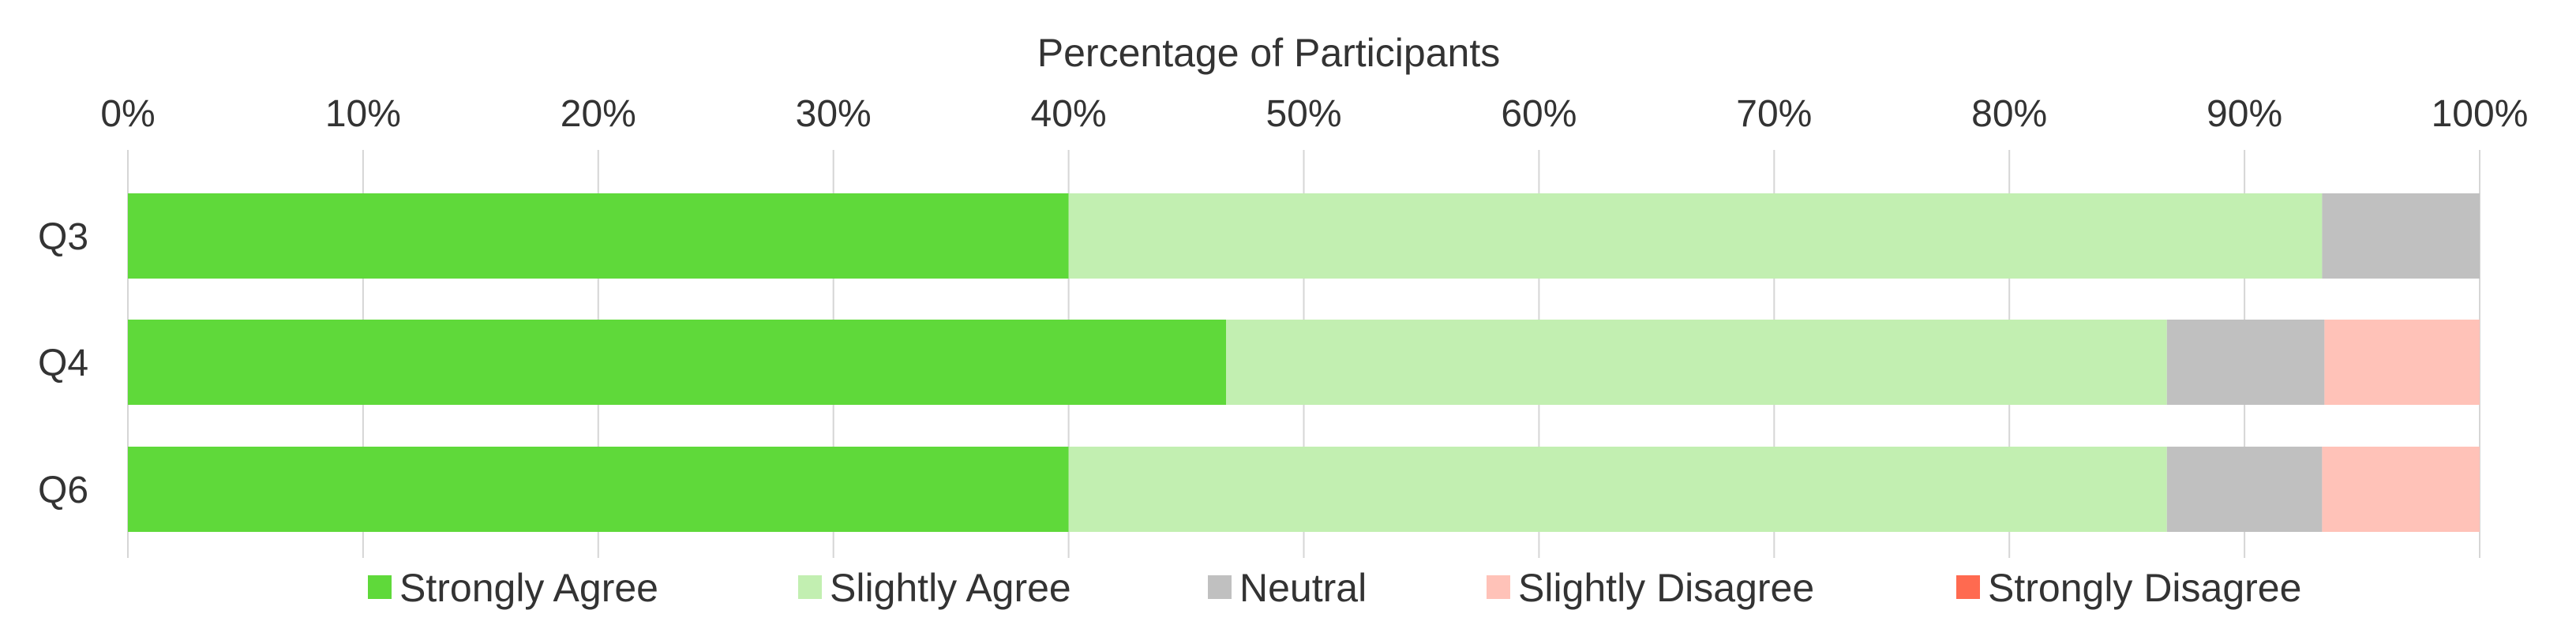 The width and height of the screenshot is (2576, 640). I want to click on y-category-label: Q3, so click(63, 237).